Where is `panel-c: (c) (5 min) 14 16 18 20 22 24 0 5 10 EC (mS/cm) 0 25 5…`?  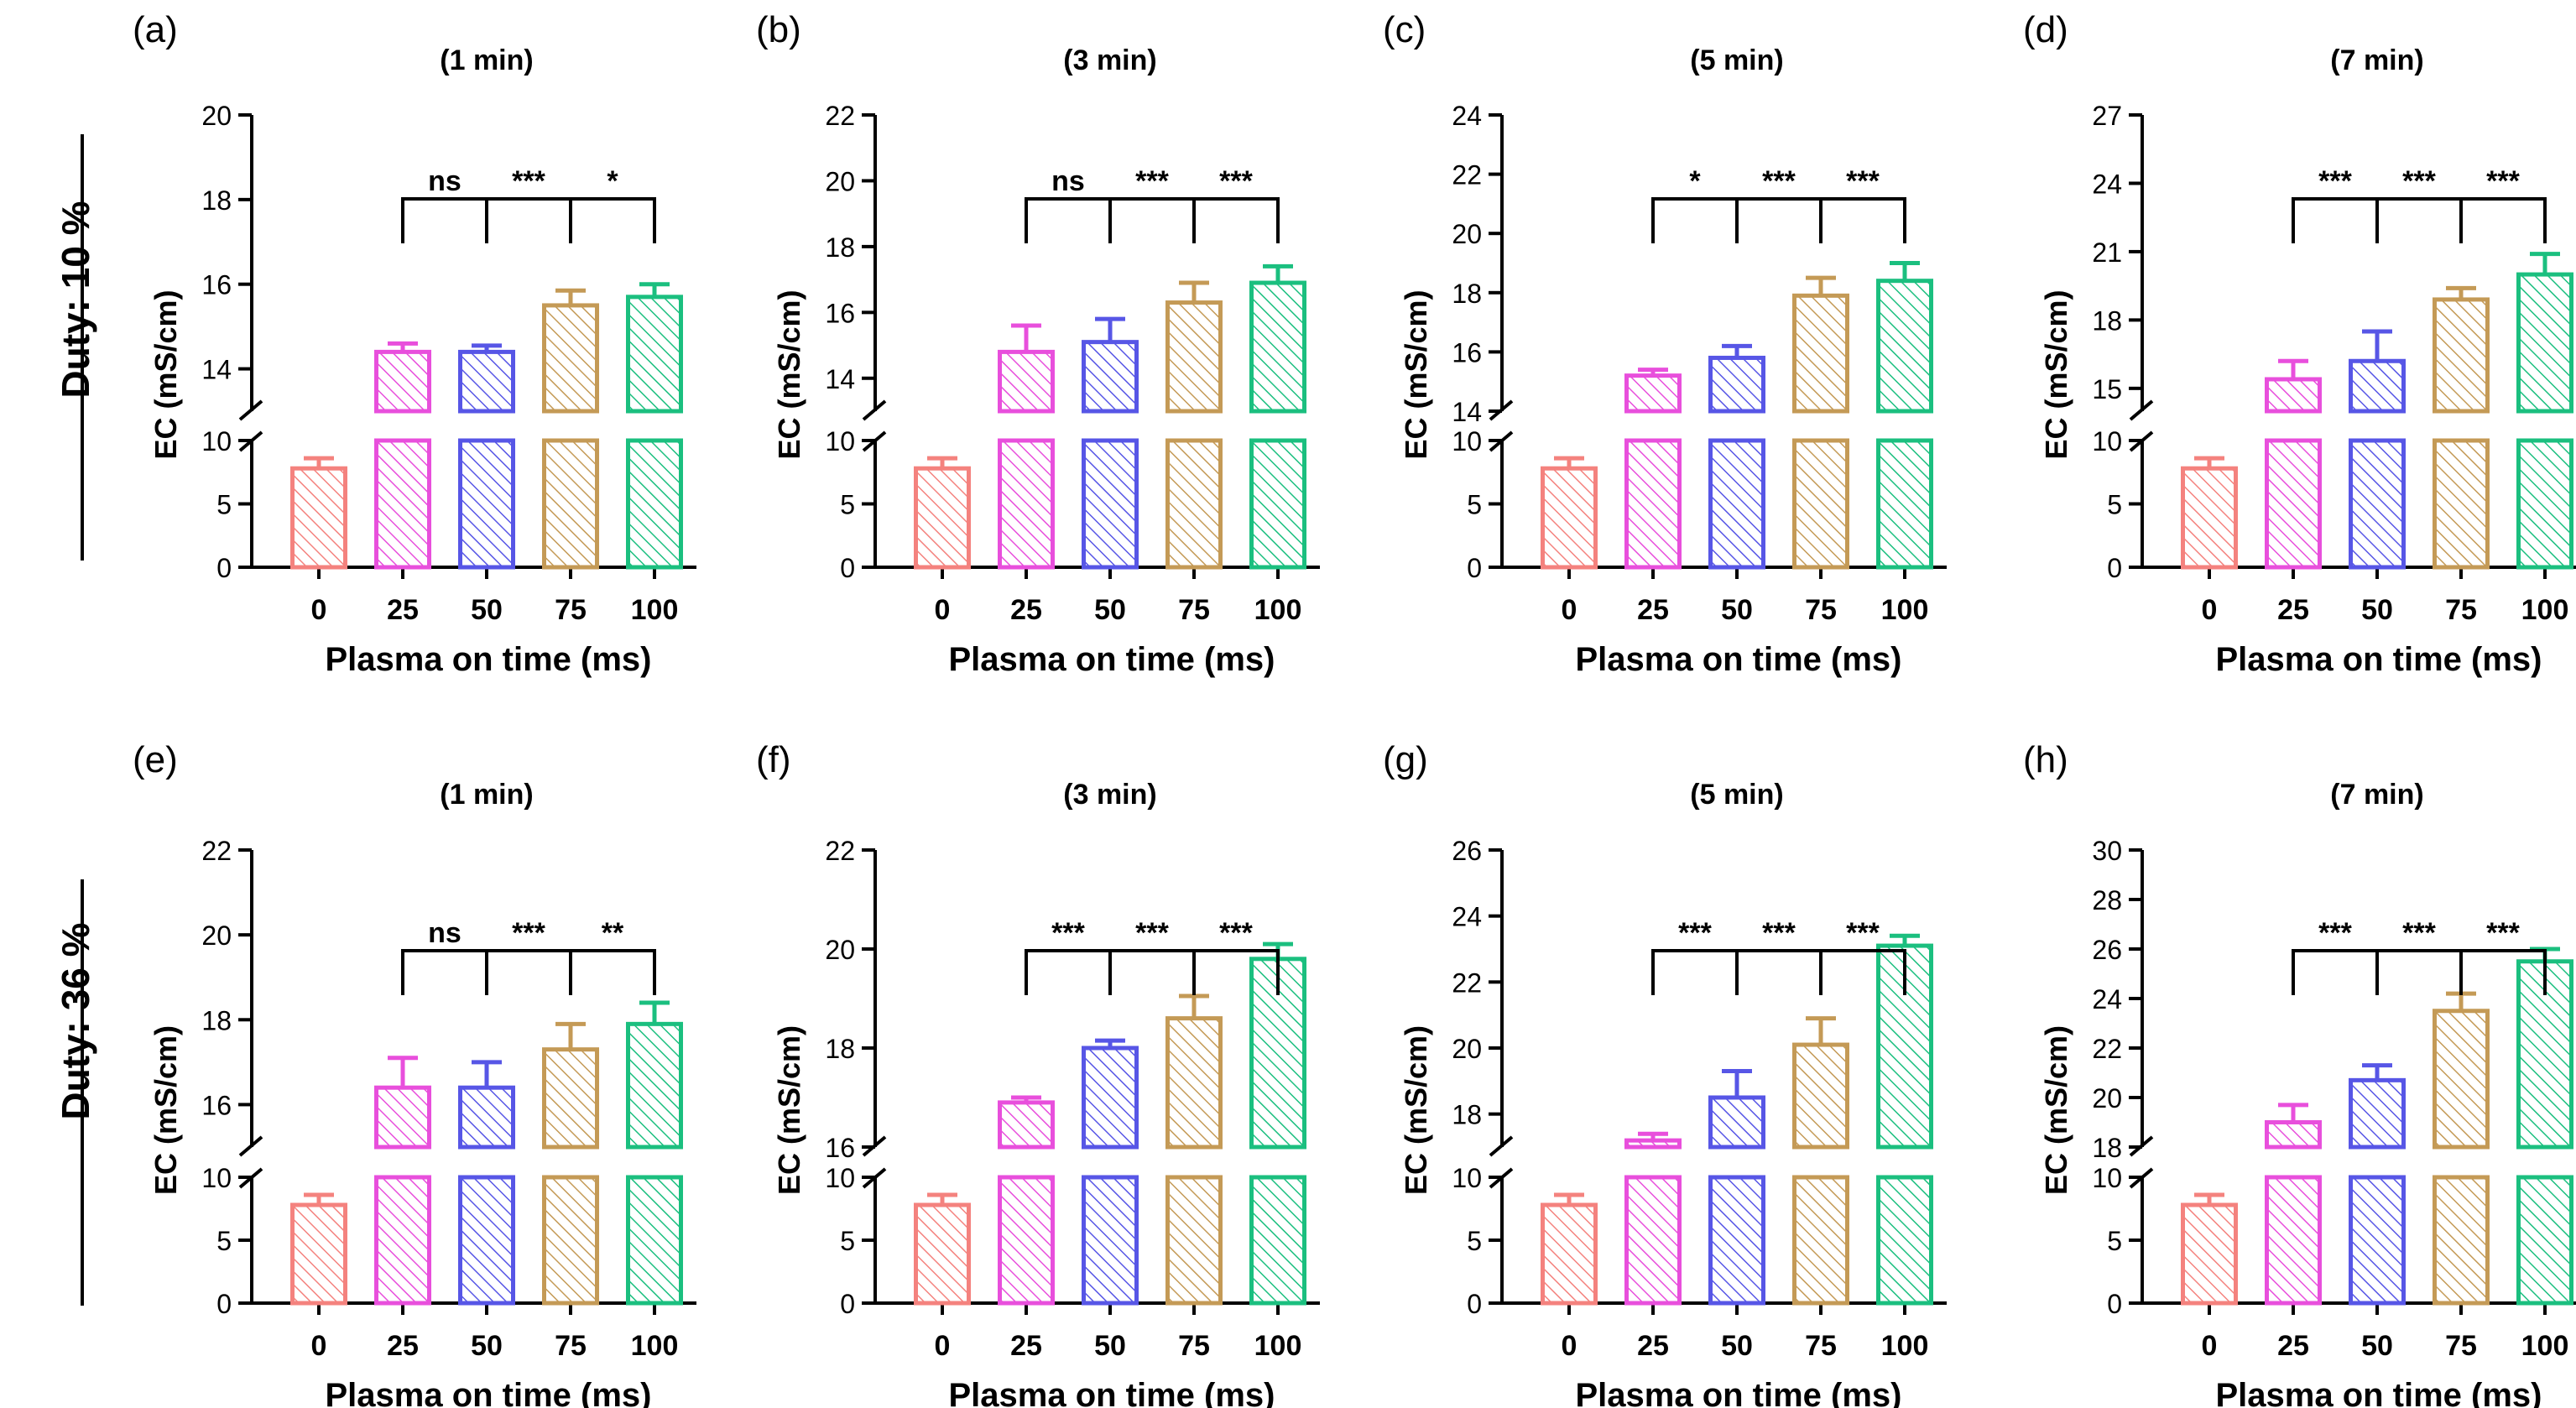 panel-c: (c) (5 min) 14 16 18 20 22 24 0 5 10 EC (mS/cm) 0 25 5… is located at coordinates (1665, 343).